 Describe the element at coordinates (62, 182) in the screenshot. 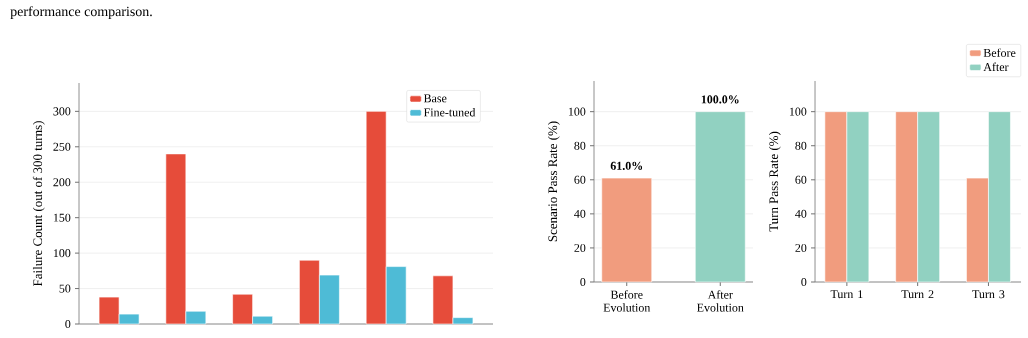

I see `y-tick-label: 200` at that location.